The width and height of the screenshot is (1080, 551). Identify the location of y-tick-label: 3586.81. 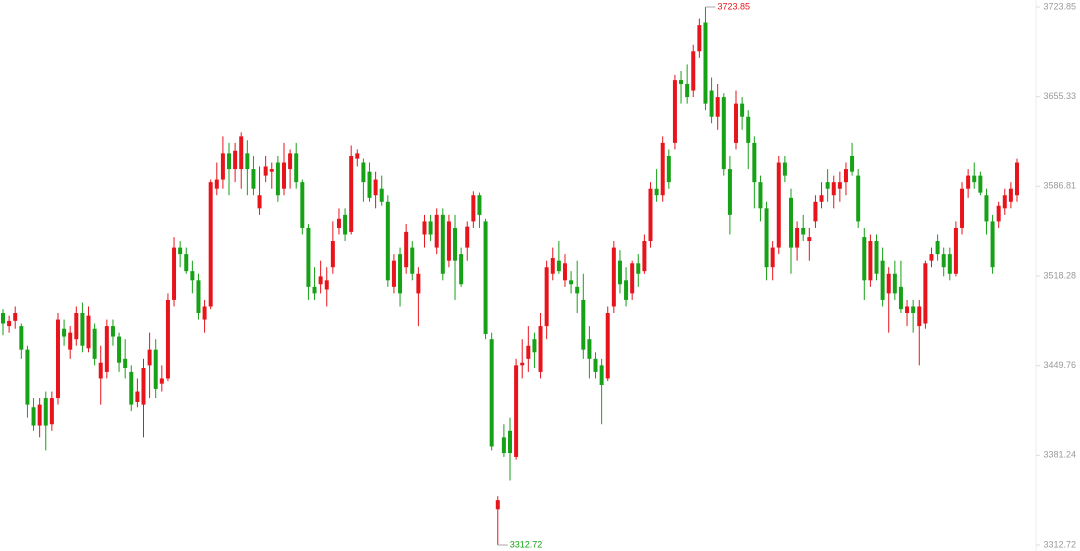
(1059, 186).